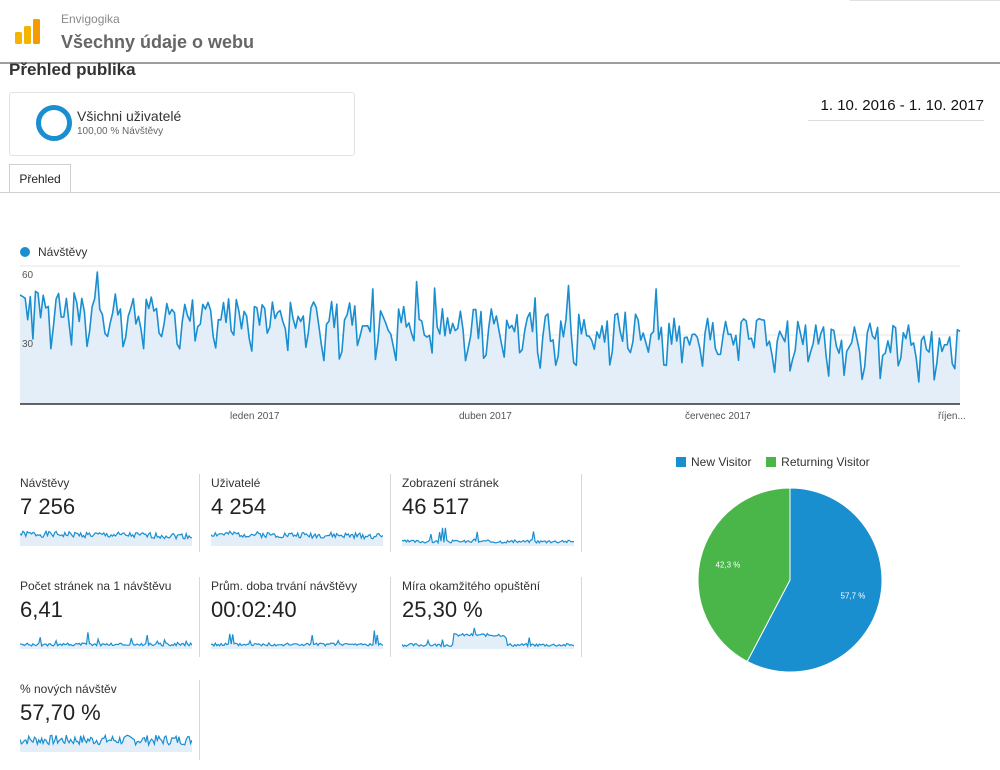 Image resolution: width=1000 pixels, height=770 pixels. Describe the element at coordinates (25, 252) in the screenshot. I see `legend-swatch` at that location.